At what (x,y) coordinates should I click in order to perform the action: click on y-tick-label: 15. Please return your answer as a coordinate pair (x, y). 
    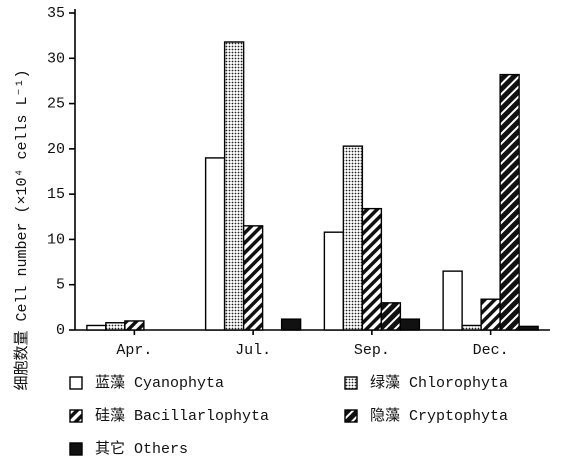
    Looking at the image, I should click on (56, 194).